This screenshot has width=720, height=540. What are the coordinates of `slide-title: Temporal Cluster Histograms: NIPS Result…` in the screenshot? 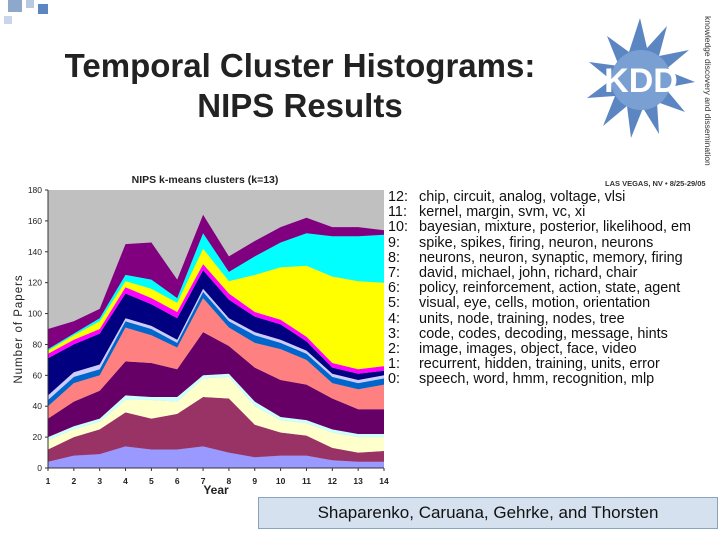 It's located at (300, 86).